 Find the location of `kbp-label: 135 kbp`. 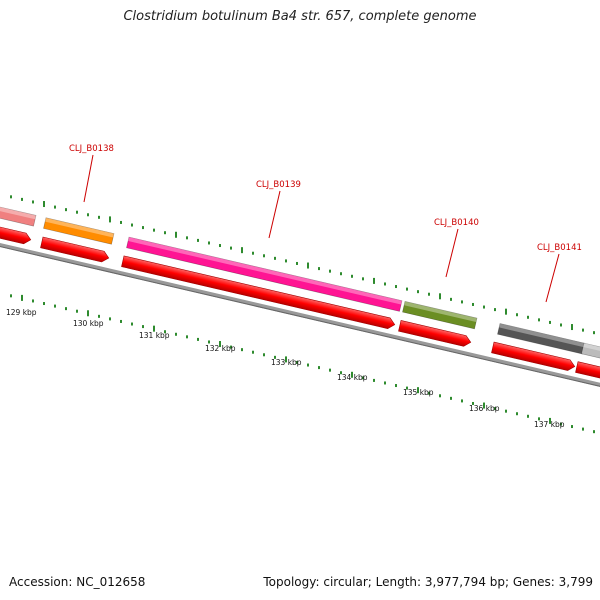

kbp-label: 135 kbp is located at coordinates (418, 392).